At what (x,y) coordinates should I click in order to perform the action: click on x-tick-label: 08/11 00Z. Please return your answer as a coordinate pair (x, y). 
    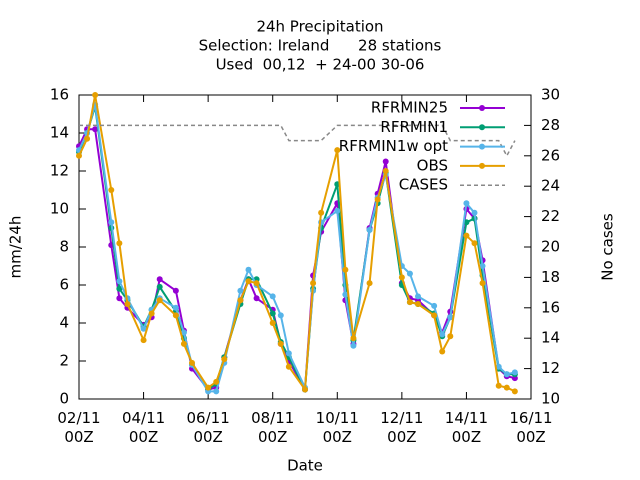
    Looking at the image, I should click on (272, 427).